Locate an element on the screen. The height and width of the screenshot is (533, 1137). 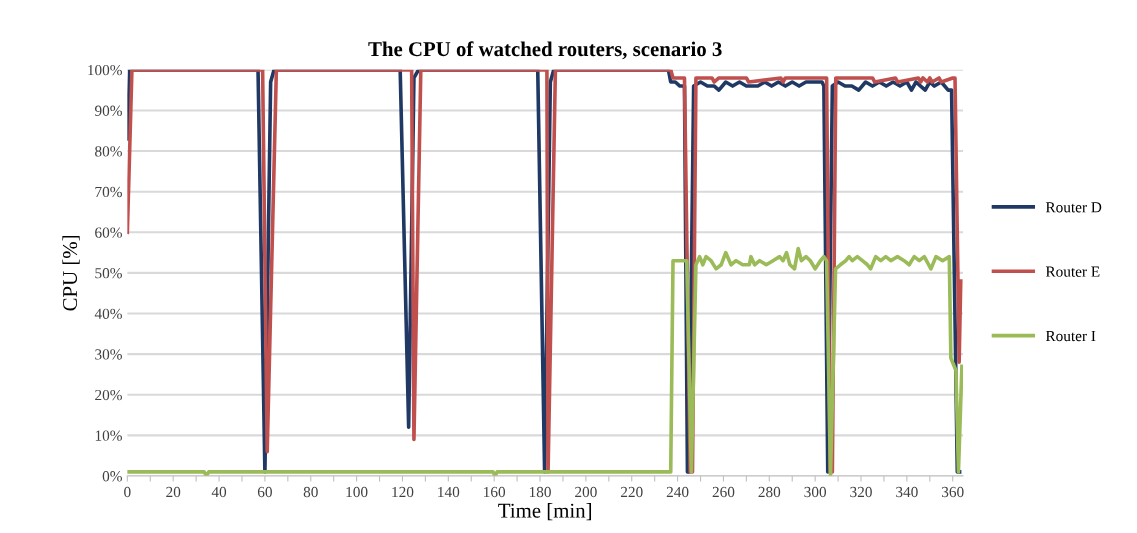
x-tick-label: 320 is located at coordinates (861, 492).